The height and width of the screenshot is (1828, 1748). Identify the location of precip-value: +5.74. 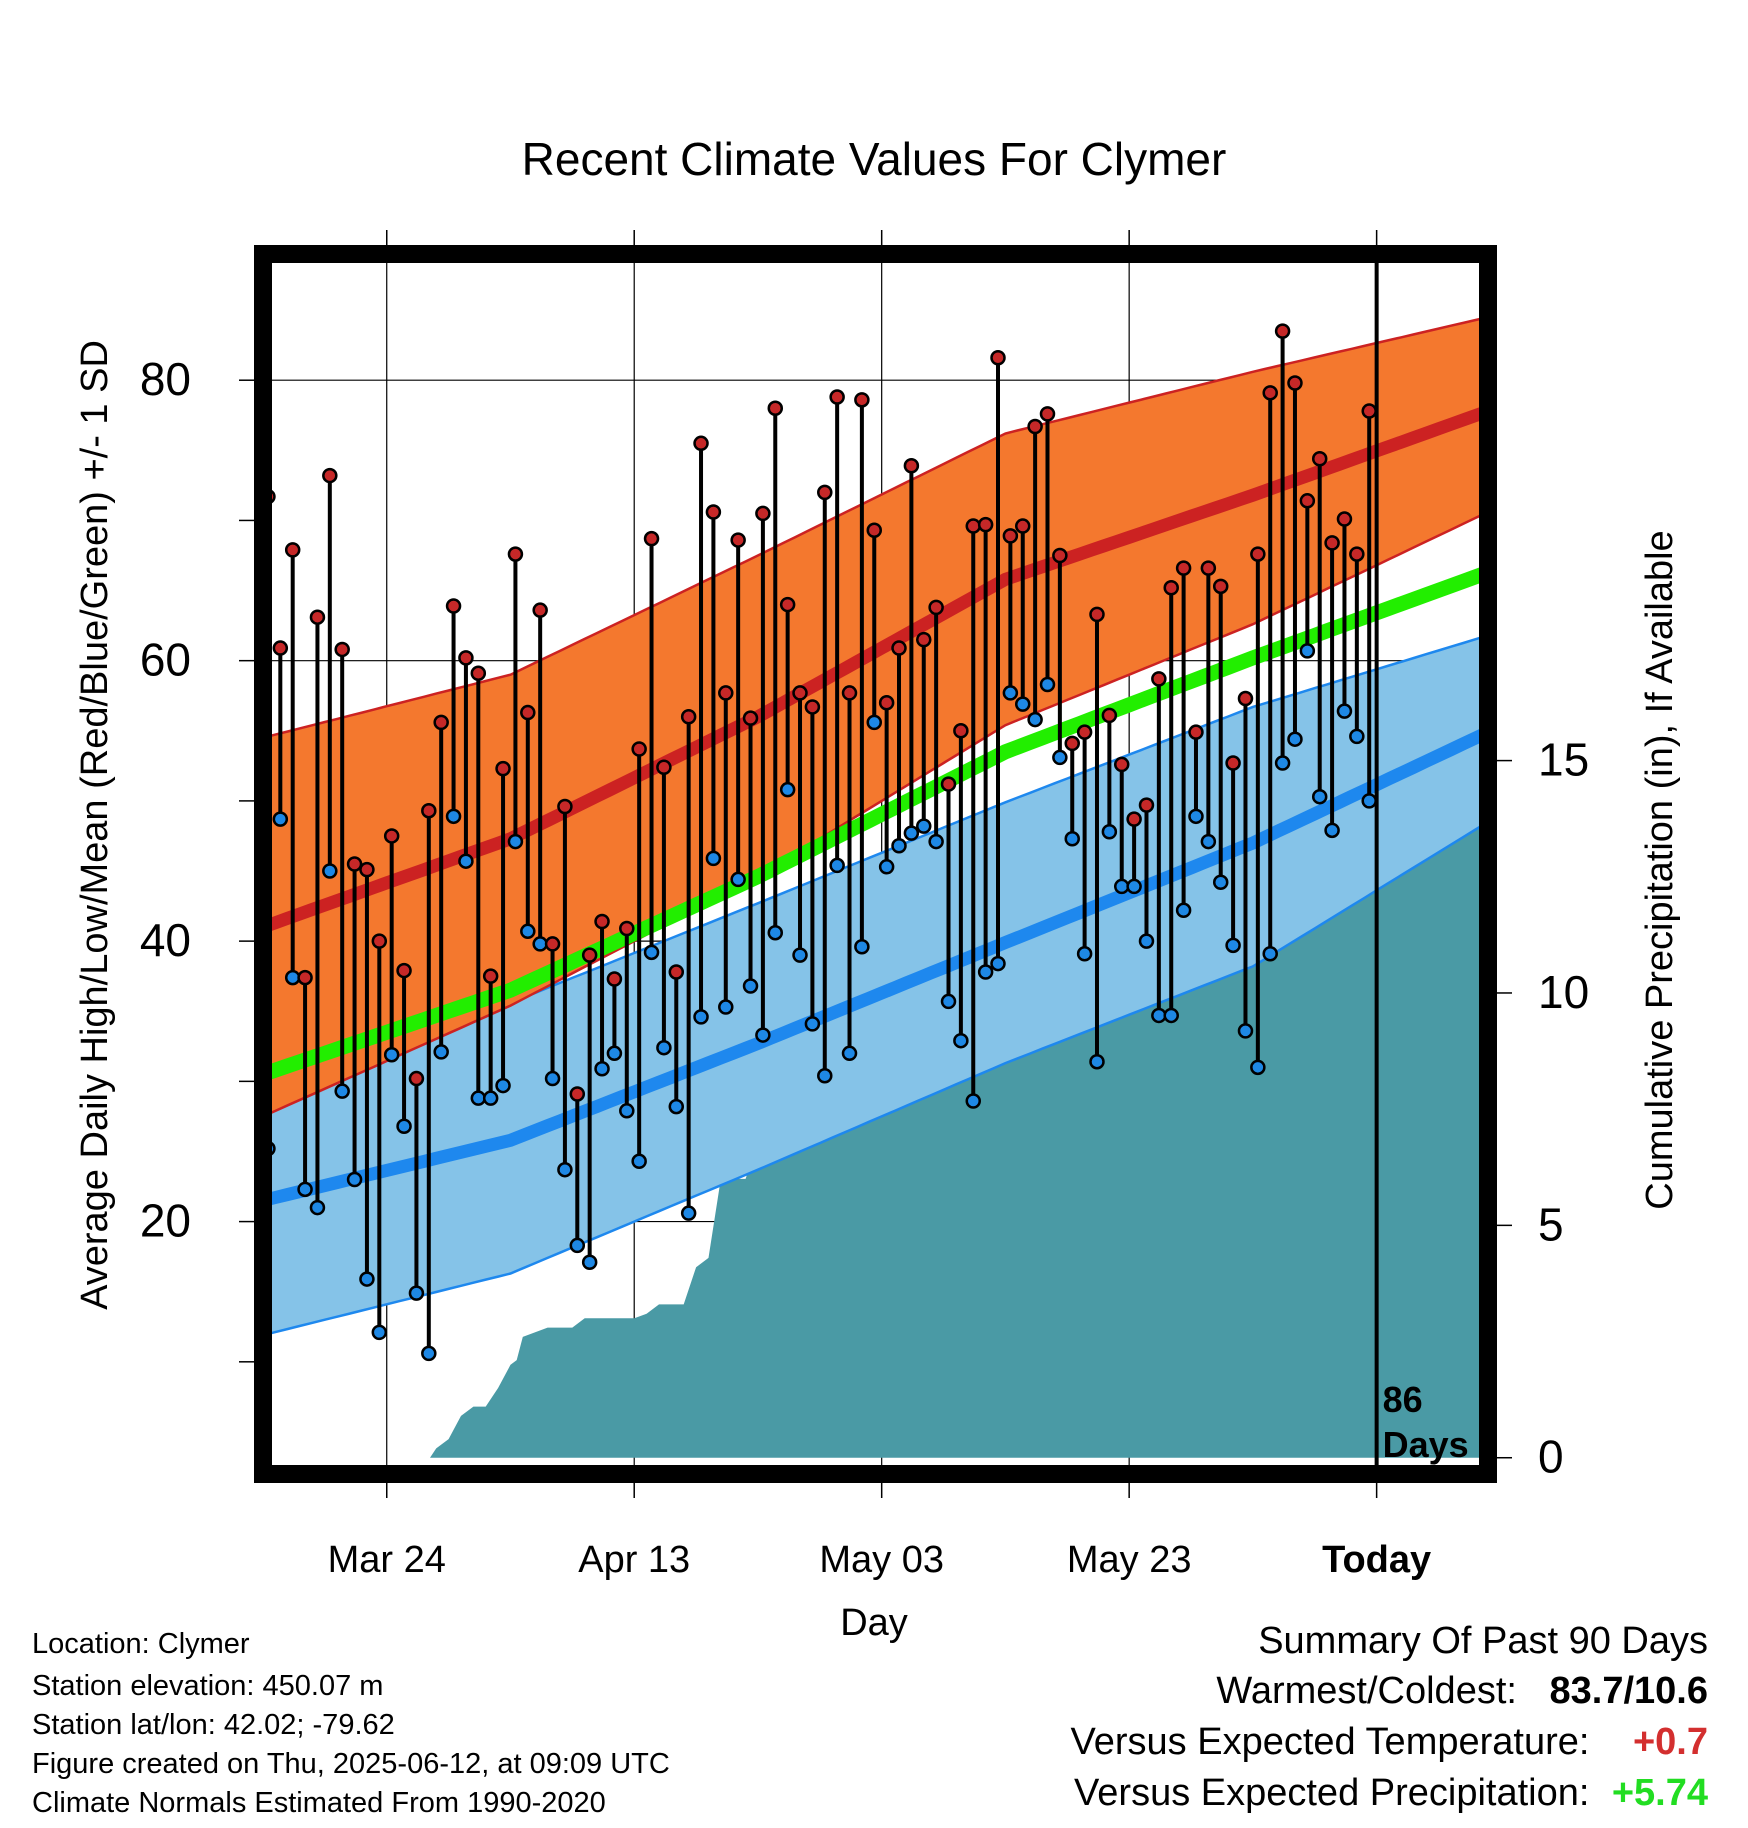
(1659, 1793).